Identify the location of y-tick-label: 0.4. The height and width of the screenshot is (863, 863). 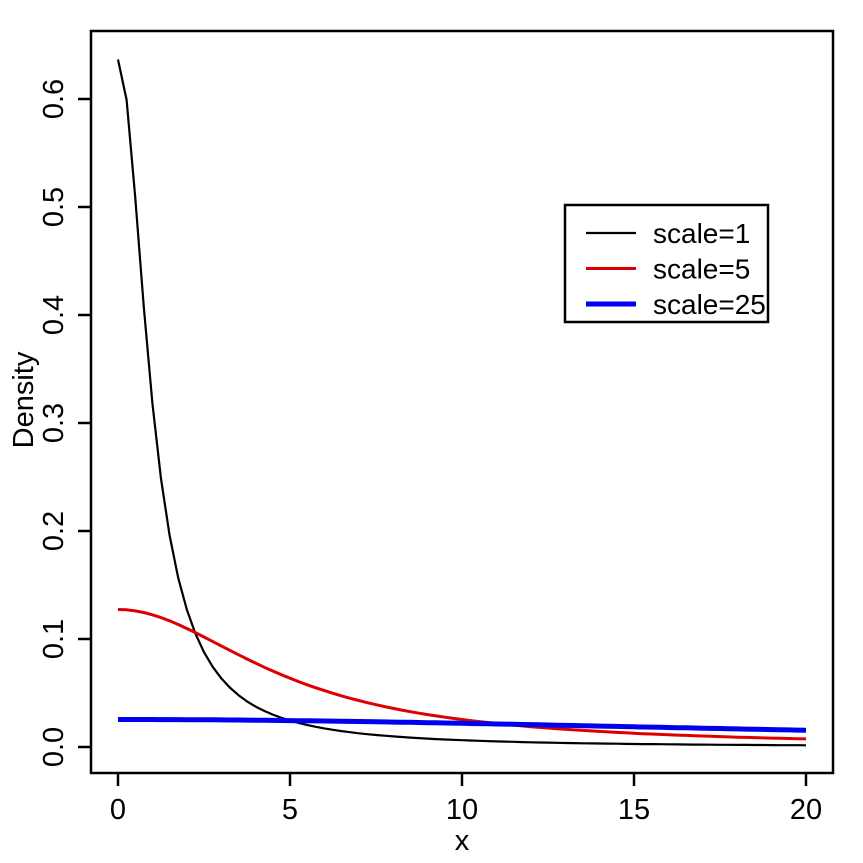
(54, 315).